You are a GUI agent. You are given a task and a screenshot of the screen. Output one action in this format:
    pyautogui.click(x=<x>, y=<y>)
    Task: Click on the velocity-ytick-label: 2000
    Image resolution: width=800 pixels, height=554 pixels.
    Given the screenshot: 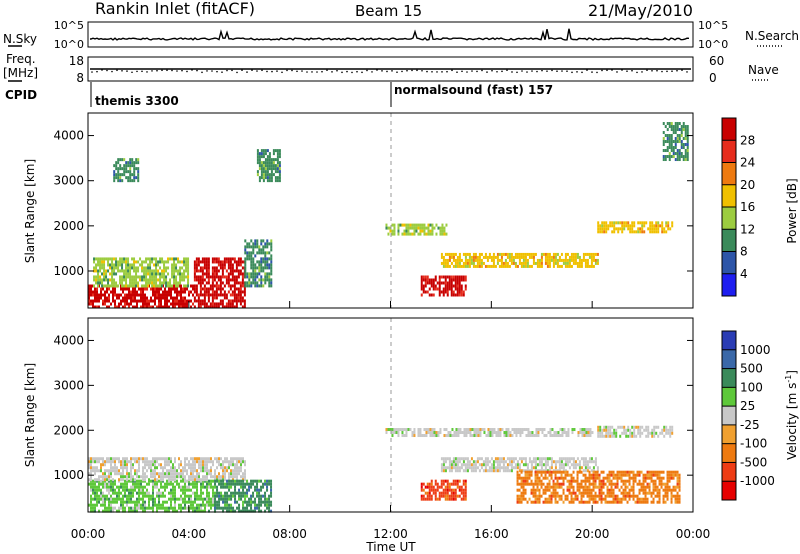 What is the action you would take?
    pyautogui.click(x=68, y=430)
    